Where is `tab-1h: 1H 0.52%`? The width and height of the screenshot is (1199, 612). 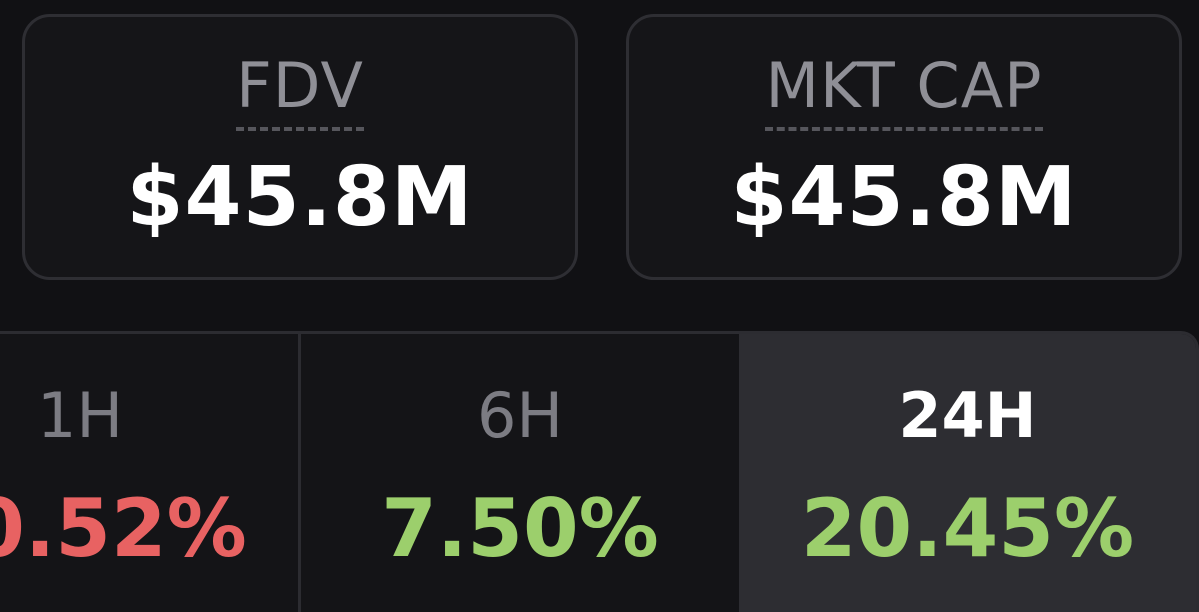 tab-1h: 1H 0.52% is located at coordinates (150, 473).